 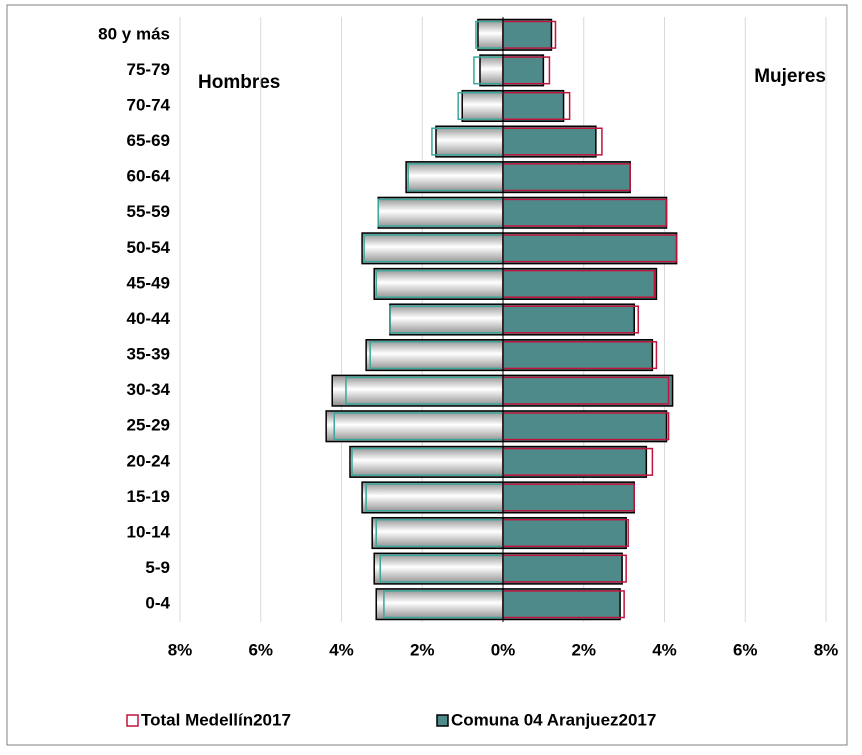 I want to click on y-tick-label: 0-4, so click(x=157, y=603).